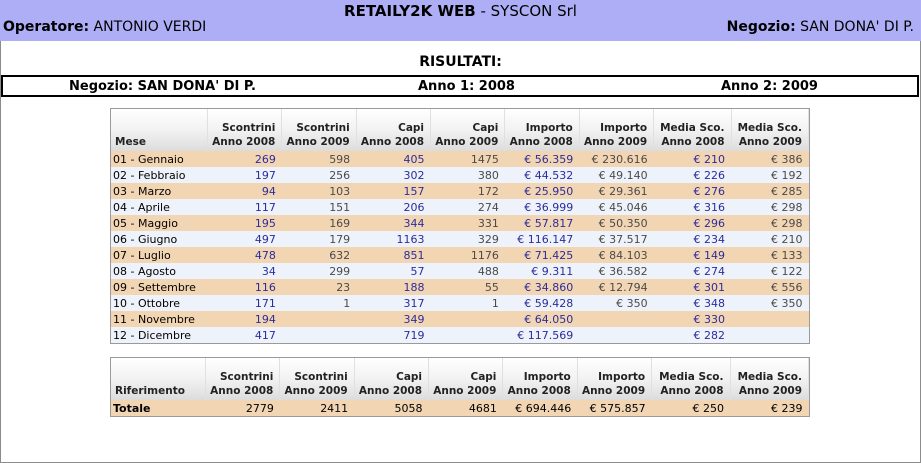  What do you see at coordinates (319, 255) in the screenshot?
I see `table-cell: 632` at bounding box center [319, 255].